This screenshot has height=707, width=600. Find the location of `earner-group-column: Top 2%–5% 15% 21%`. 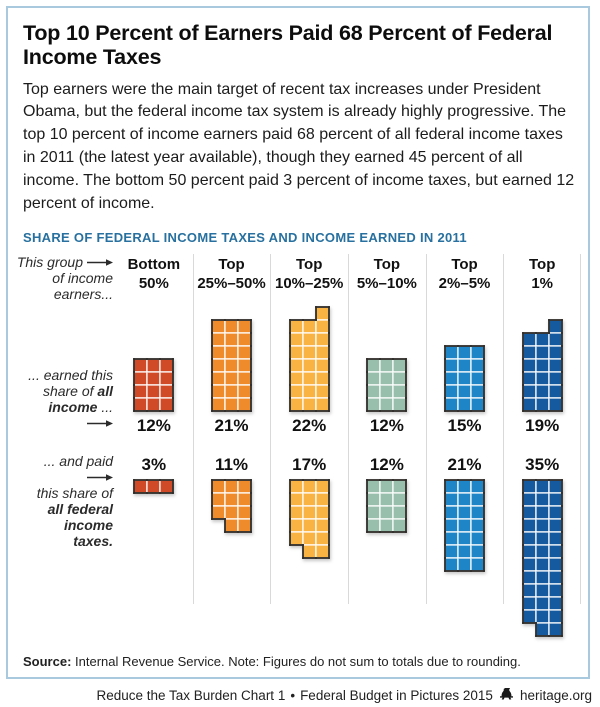

earner-group-column: Top 2%–5% 15% 21% is located at coordinates (464, 445).